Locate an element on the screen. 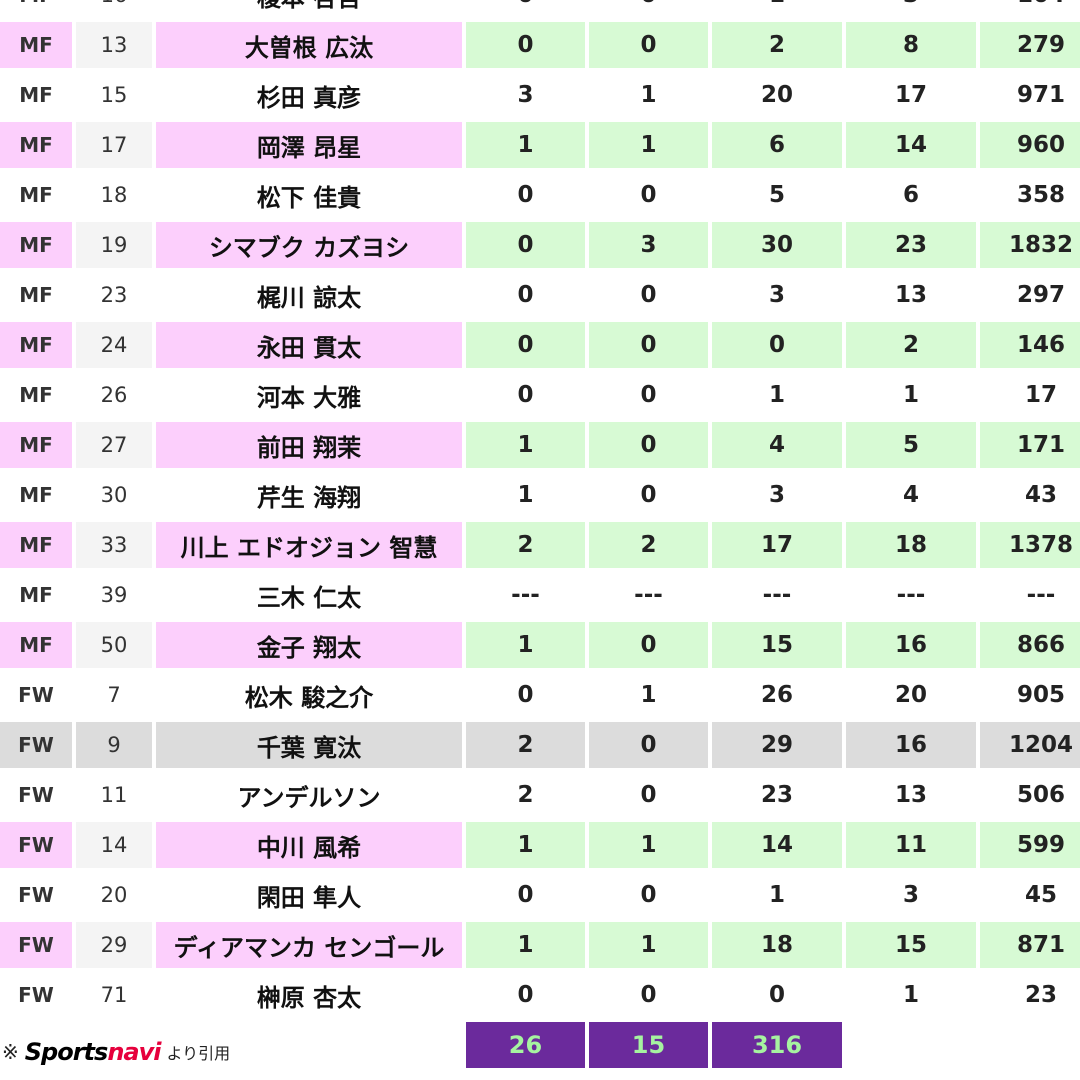 The width and height of the screenshot is (1080, 1080). stat-cell: 26 is located at coordinates (777, 695).